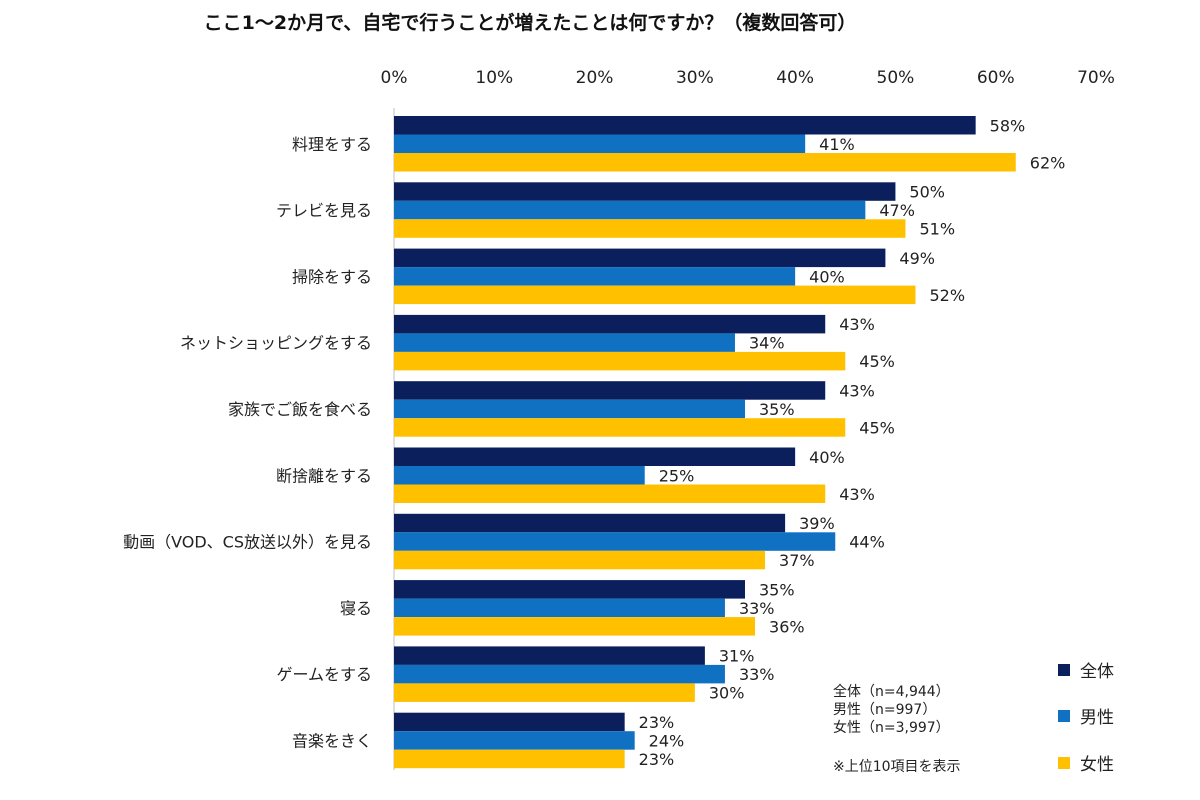  What do you see at coordinates (896, 78) in the screenshot?
I see `x-tick-label: 50%` at bounding box center [896, 78].